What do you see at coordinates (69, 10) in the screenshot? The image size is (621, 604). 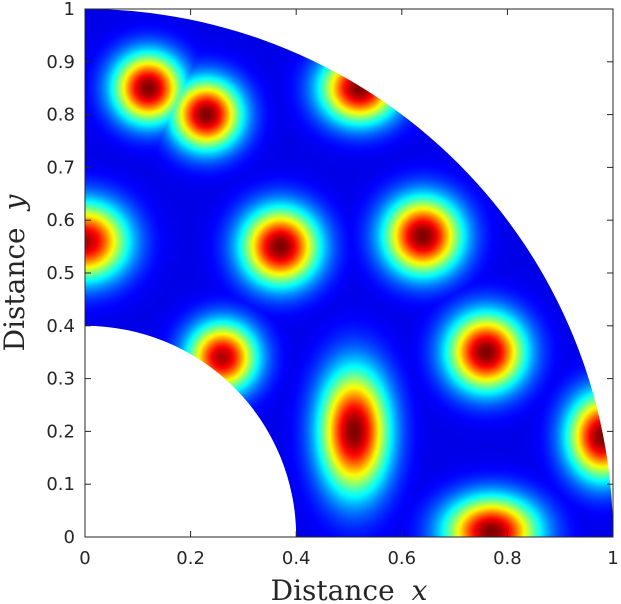 I see `y-tick-label: 1` at bounding box center [69, 10].